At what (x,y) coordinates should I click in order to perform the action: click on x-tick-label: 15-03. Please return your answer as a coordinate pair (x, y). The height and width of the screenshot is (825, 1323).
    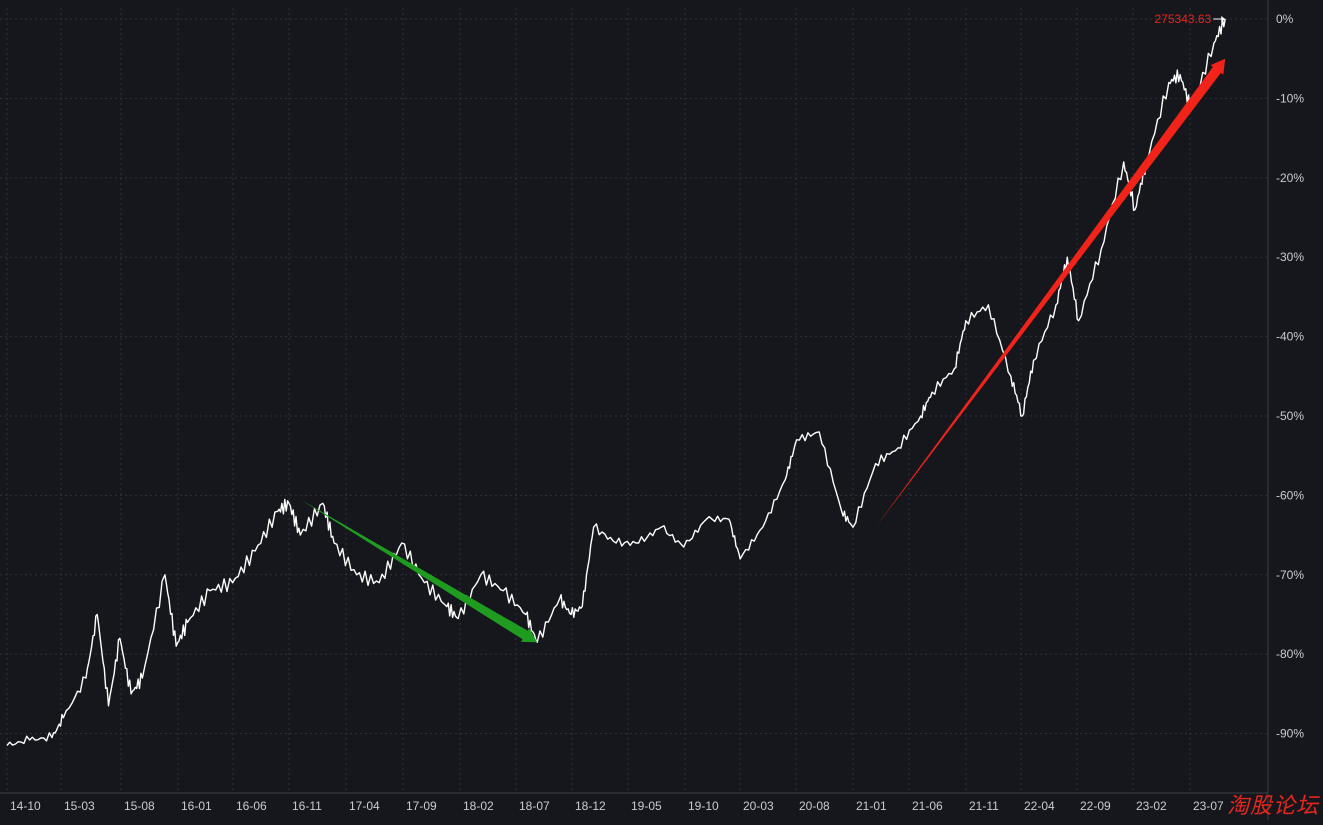
    Looking at the image, I should click on (79, 806).